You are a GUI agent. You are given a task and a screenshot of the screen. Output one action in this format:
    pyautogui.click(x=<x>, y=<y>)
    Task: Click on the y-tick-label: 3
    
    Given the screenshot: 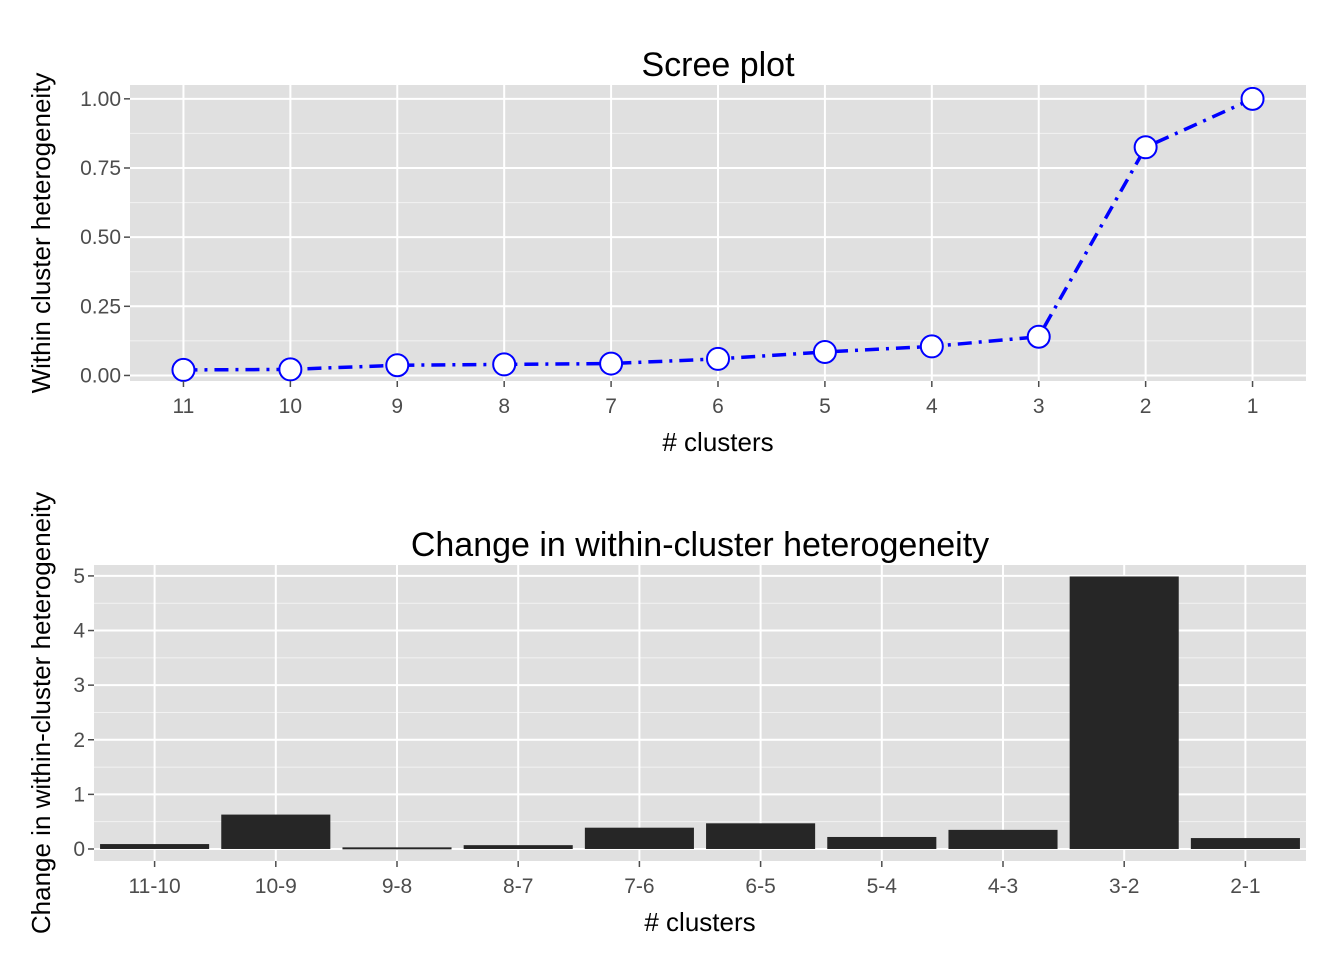 What is the action you would take?
    pyautogui.click(x=79, y=685)
    